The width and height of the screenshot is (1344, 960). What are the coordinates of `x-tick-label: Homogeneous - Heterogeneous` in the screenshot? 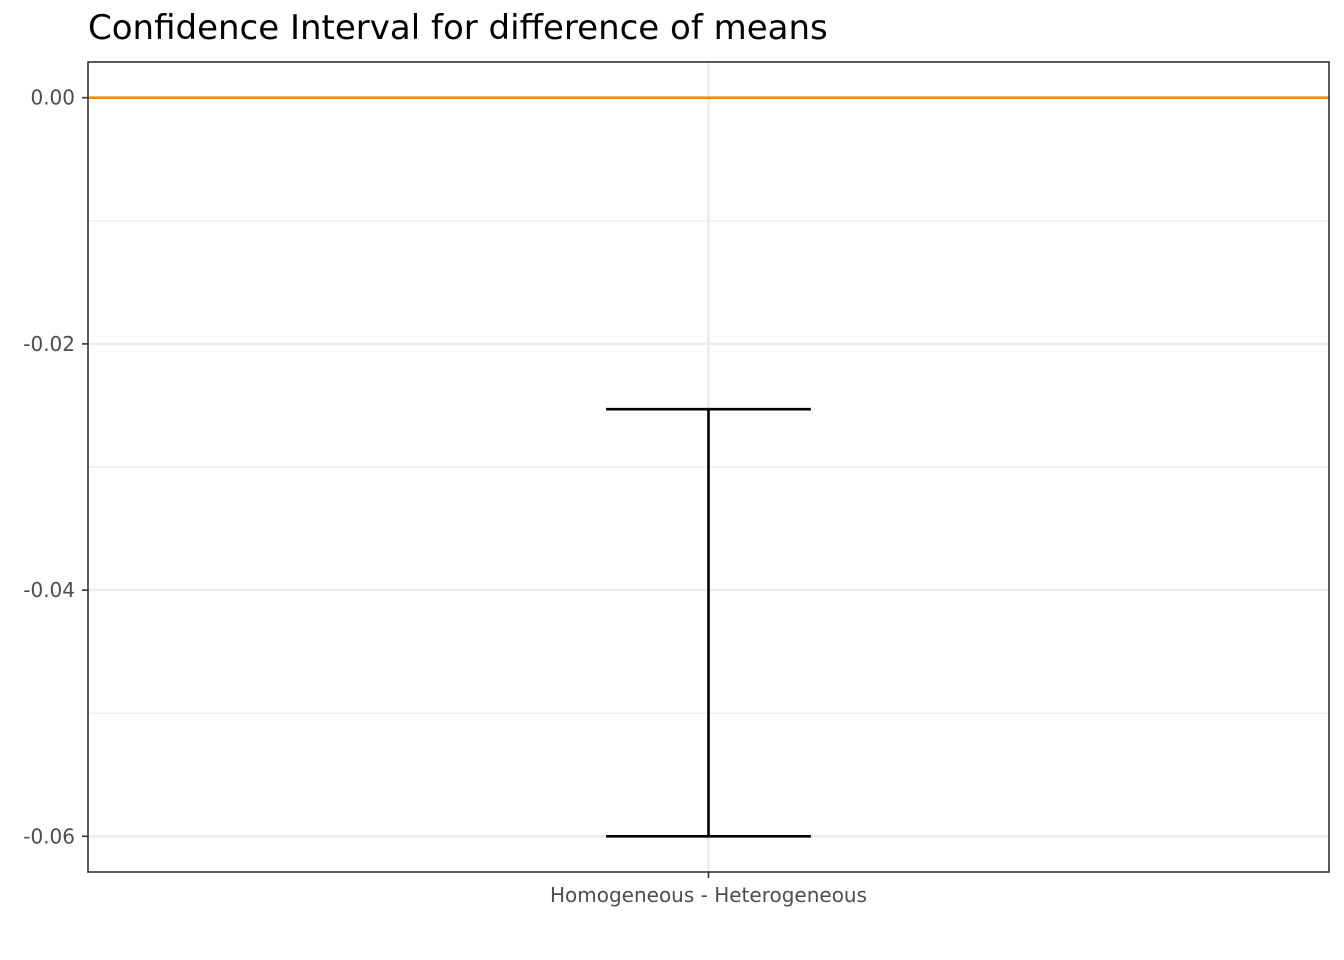 It's located at (708, 895).